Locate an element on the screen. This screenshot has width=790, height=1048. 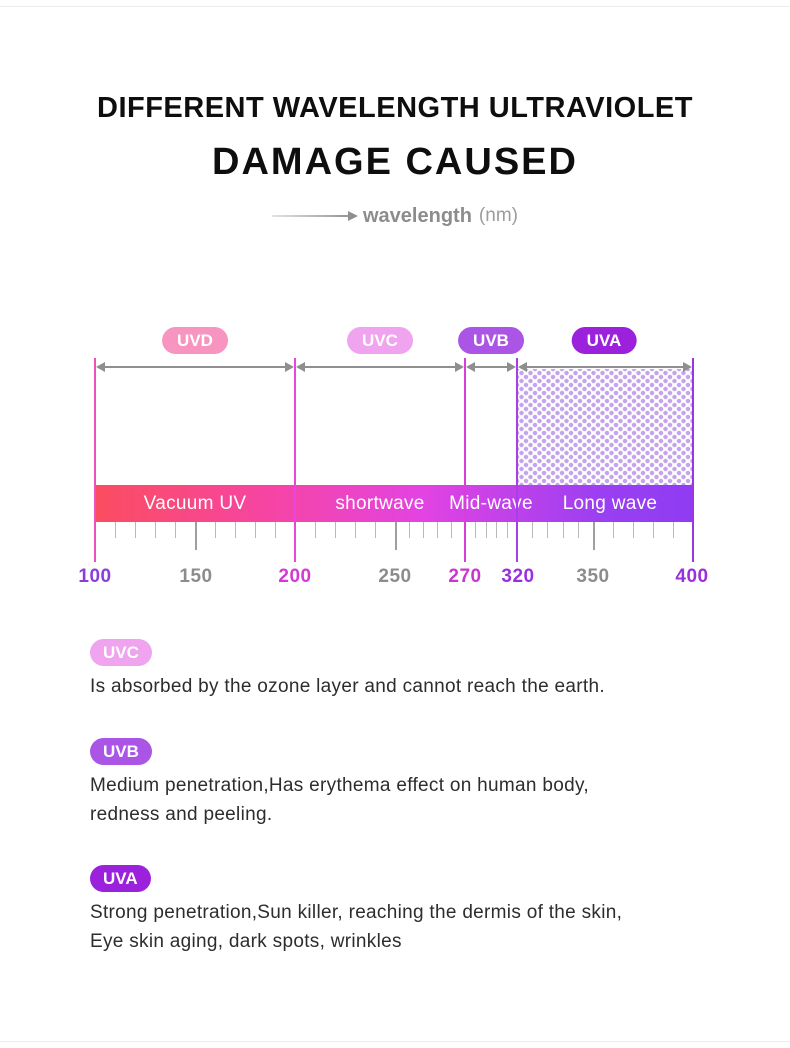
tick-label-270: 270 is located at coordinates (465, 576).